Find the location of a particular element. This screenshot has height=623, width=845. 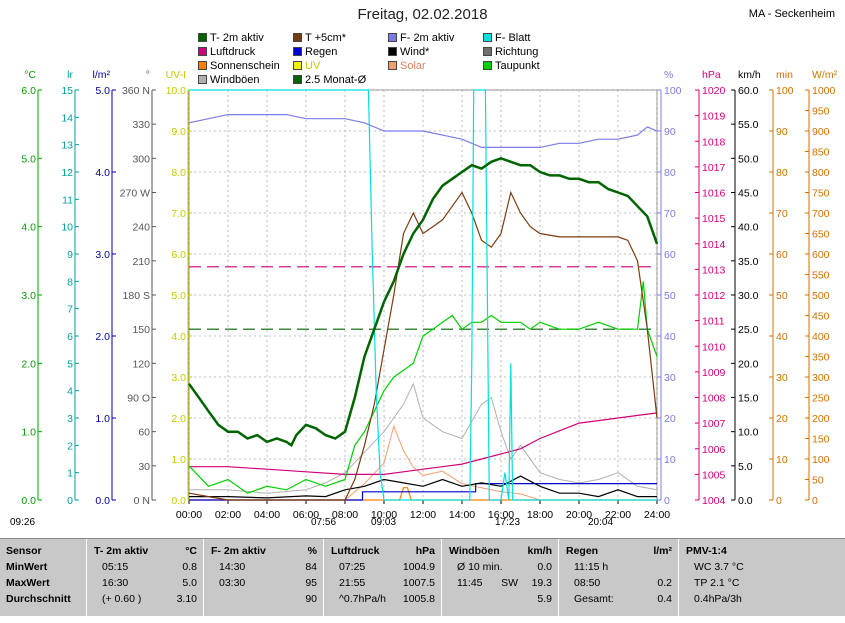

axis-tick-label: 100 is located at coordinates (821, 460).